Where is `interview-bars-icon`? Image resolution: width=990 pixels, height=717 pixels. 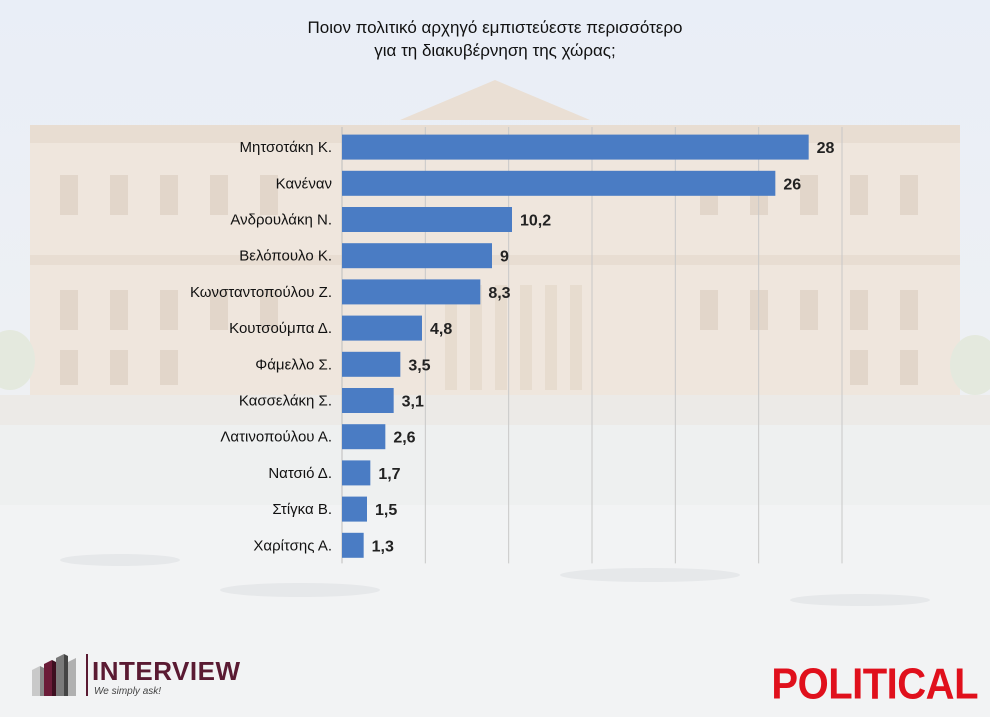
interview-bars-icon is located at coordinates (54, 675).